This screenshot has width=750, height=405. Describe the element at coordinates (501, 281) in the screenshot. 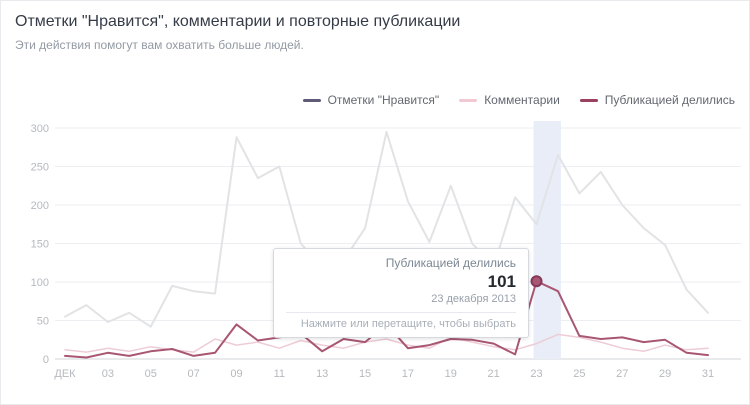

I see `tooltip-value: 101` at that location.